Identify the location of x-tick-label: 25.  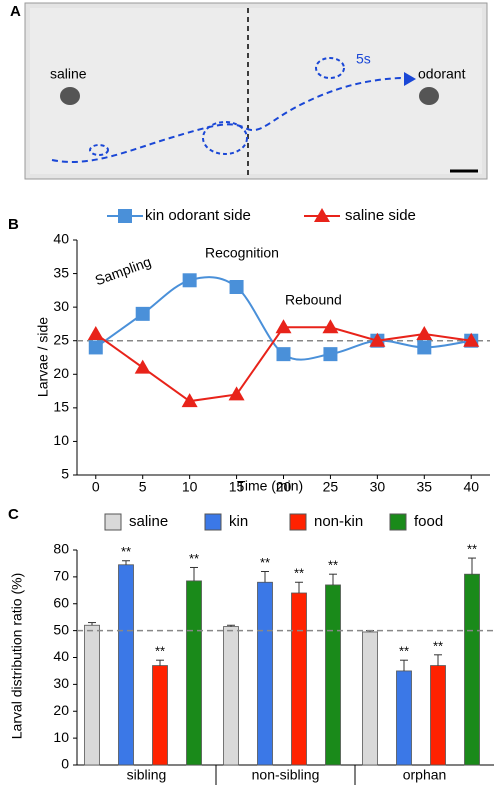
(331, 487).